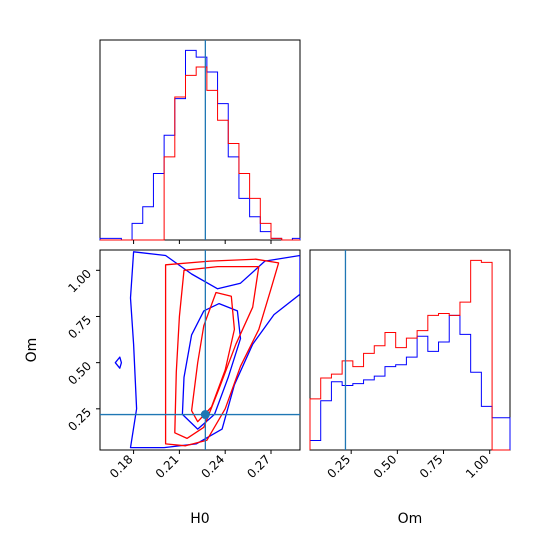 The image size is (550, 550). I want to click on om-histogram-tick-label: 0.50, so click(385, 466).